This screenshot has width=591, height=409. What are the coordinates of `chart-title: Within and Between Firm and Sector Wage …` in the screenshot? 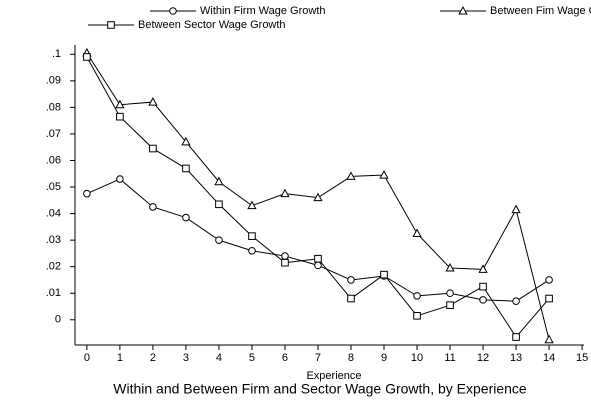 It's located at (320, 389).